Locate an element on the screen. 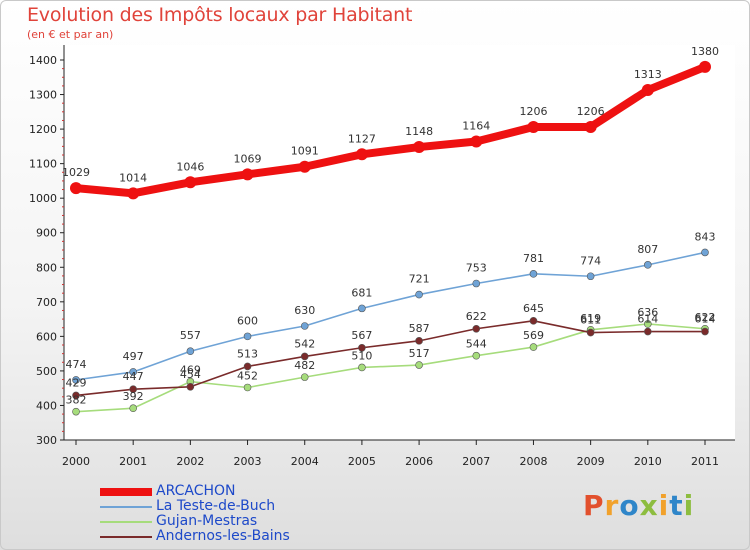 This screenshot has width=750, height=550. data-label: 843 is located at coordinates (705, 236).